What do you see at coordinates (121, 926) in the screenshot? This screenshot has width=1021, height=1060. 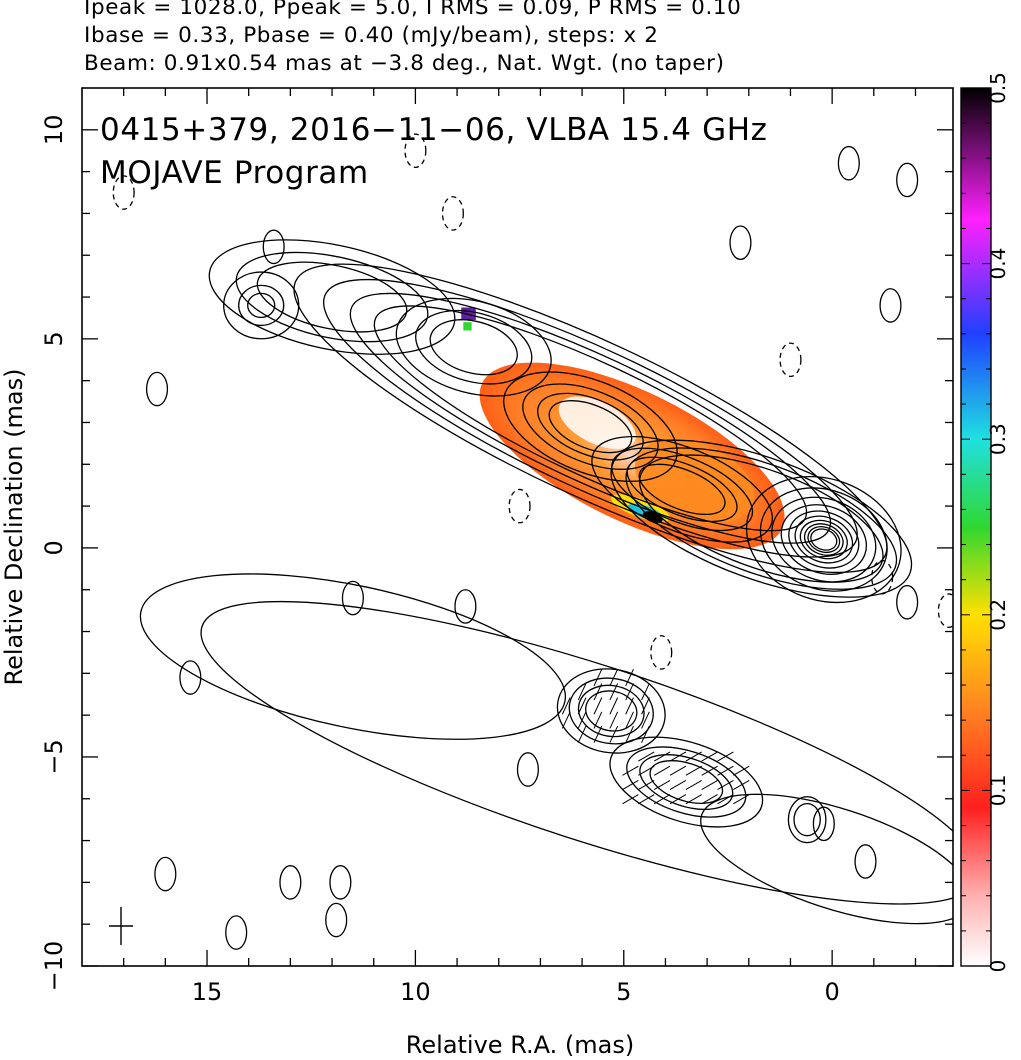 I see `beam-marker` at bounding box center [121, 926].